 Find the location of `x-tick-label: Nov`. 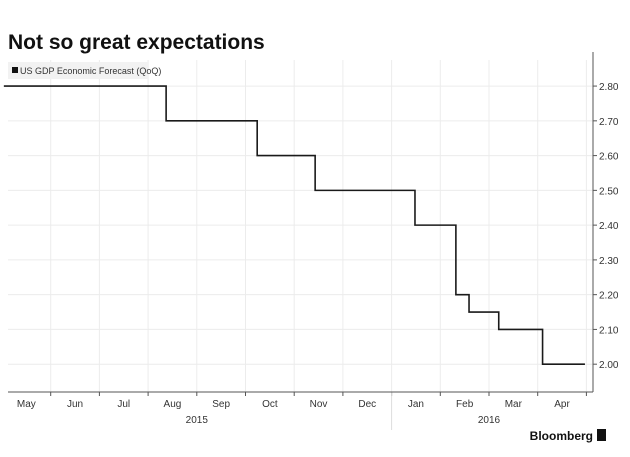

x-tick-label: Nov is located at coordinates (319, 404).